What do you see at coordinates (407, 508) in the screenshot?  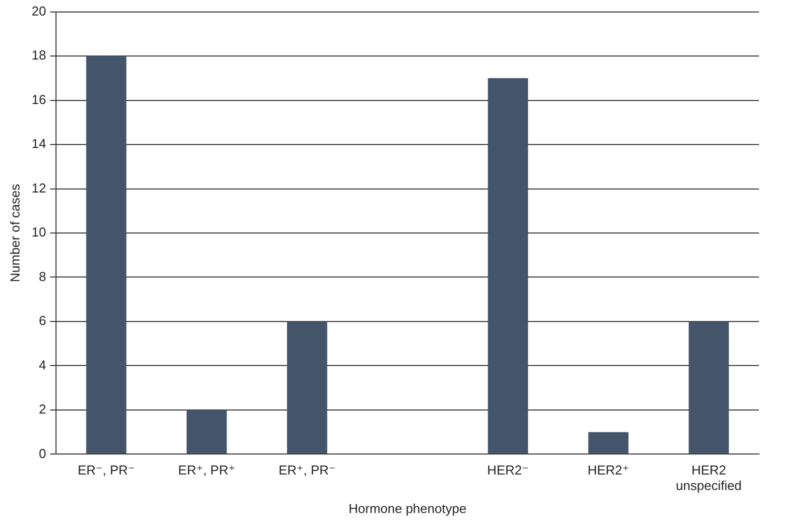 I see `x-axis-title: Hormone phenotype` at bounding box center [407, 508].